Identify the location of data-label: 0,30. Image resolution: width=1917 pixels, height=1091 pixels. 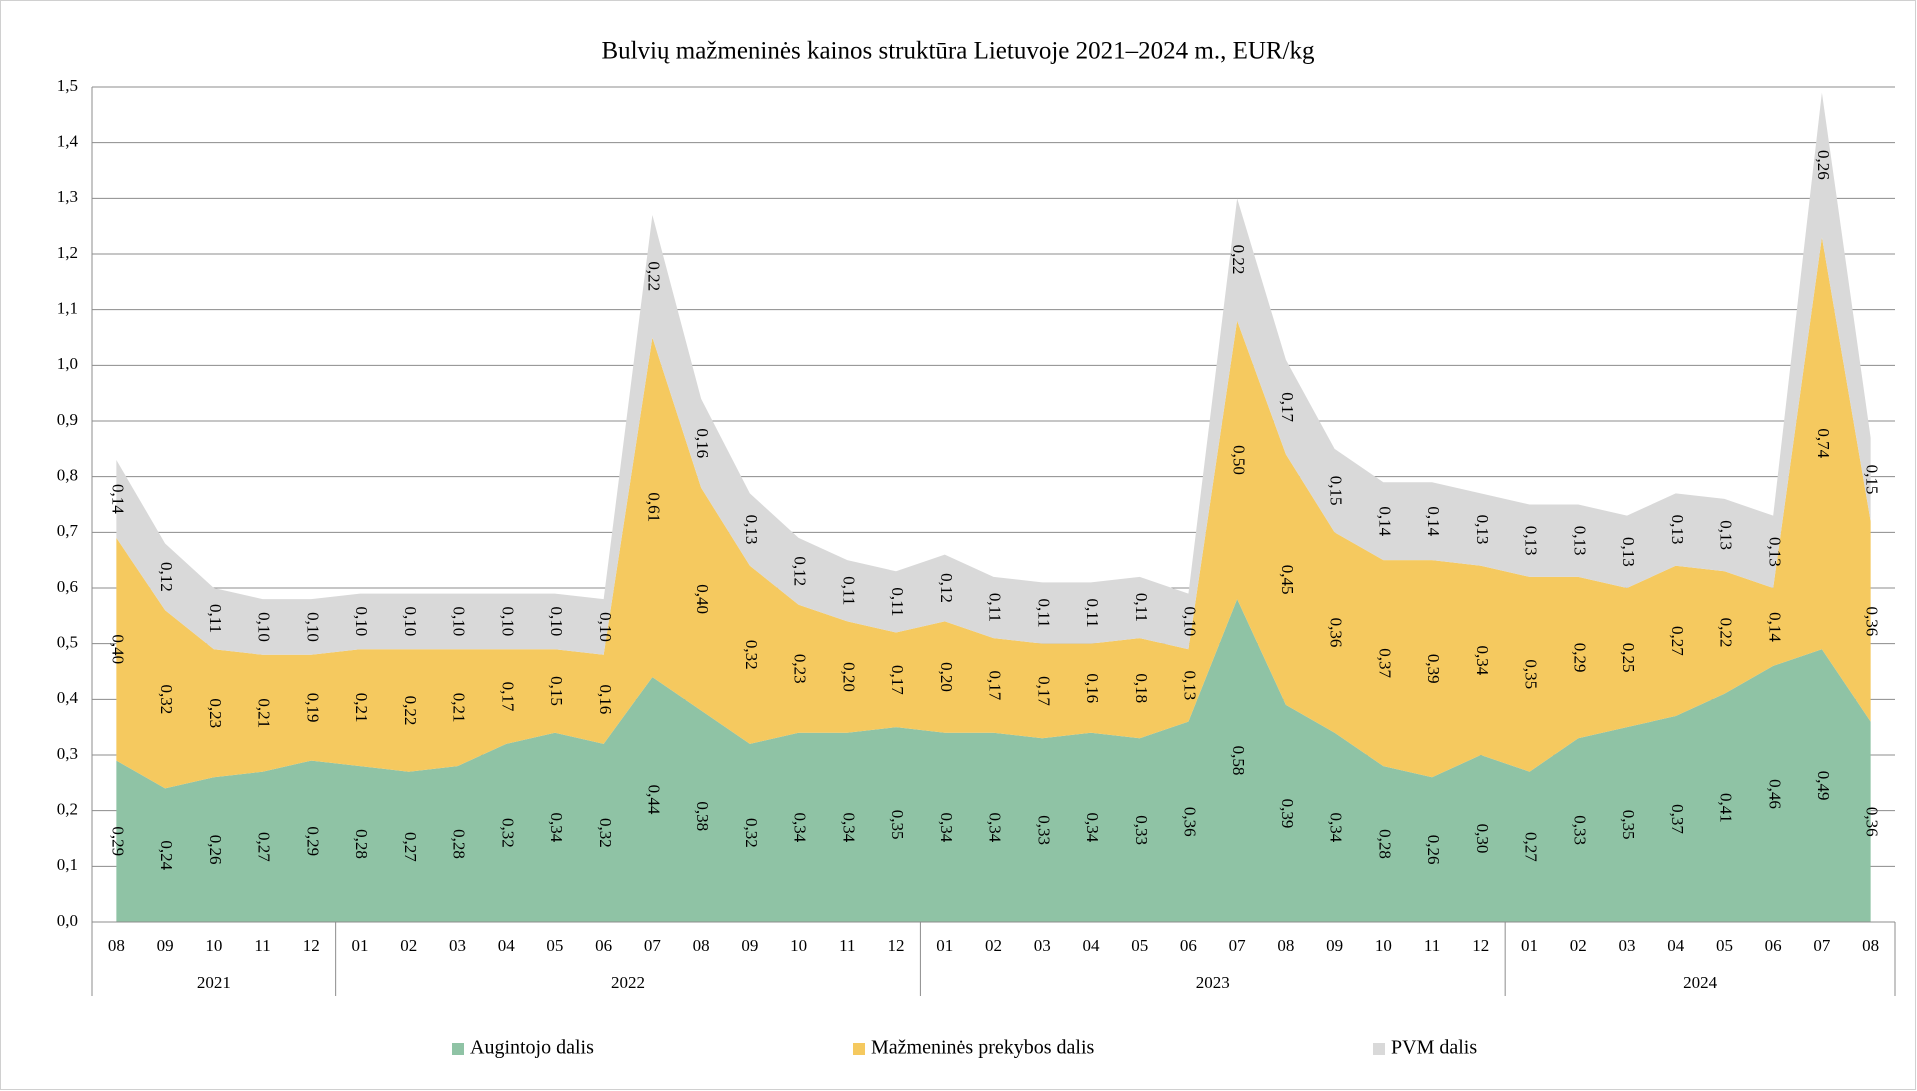
(1482, 839).